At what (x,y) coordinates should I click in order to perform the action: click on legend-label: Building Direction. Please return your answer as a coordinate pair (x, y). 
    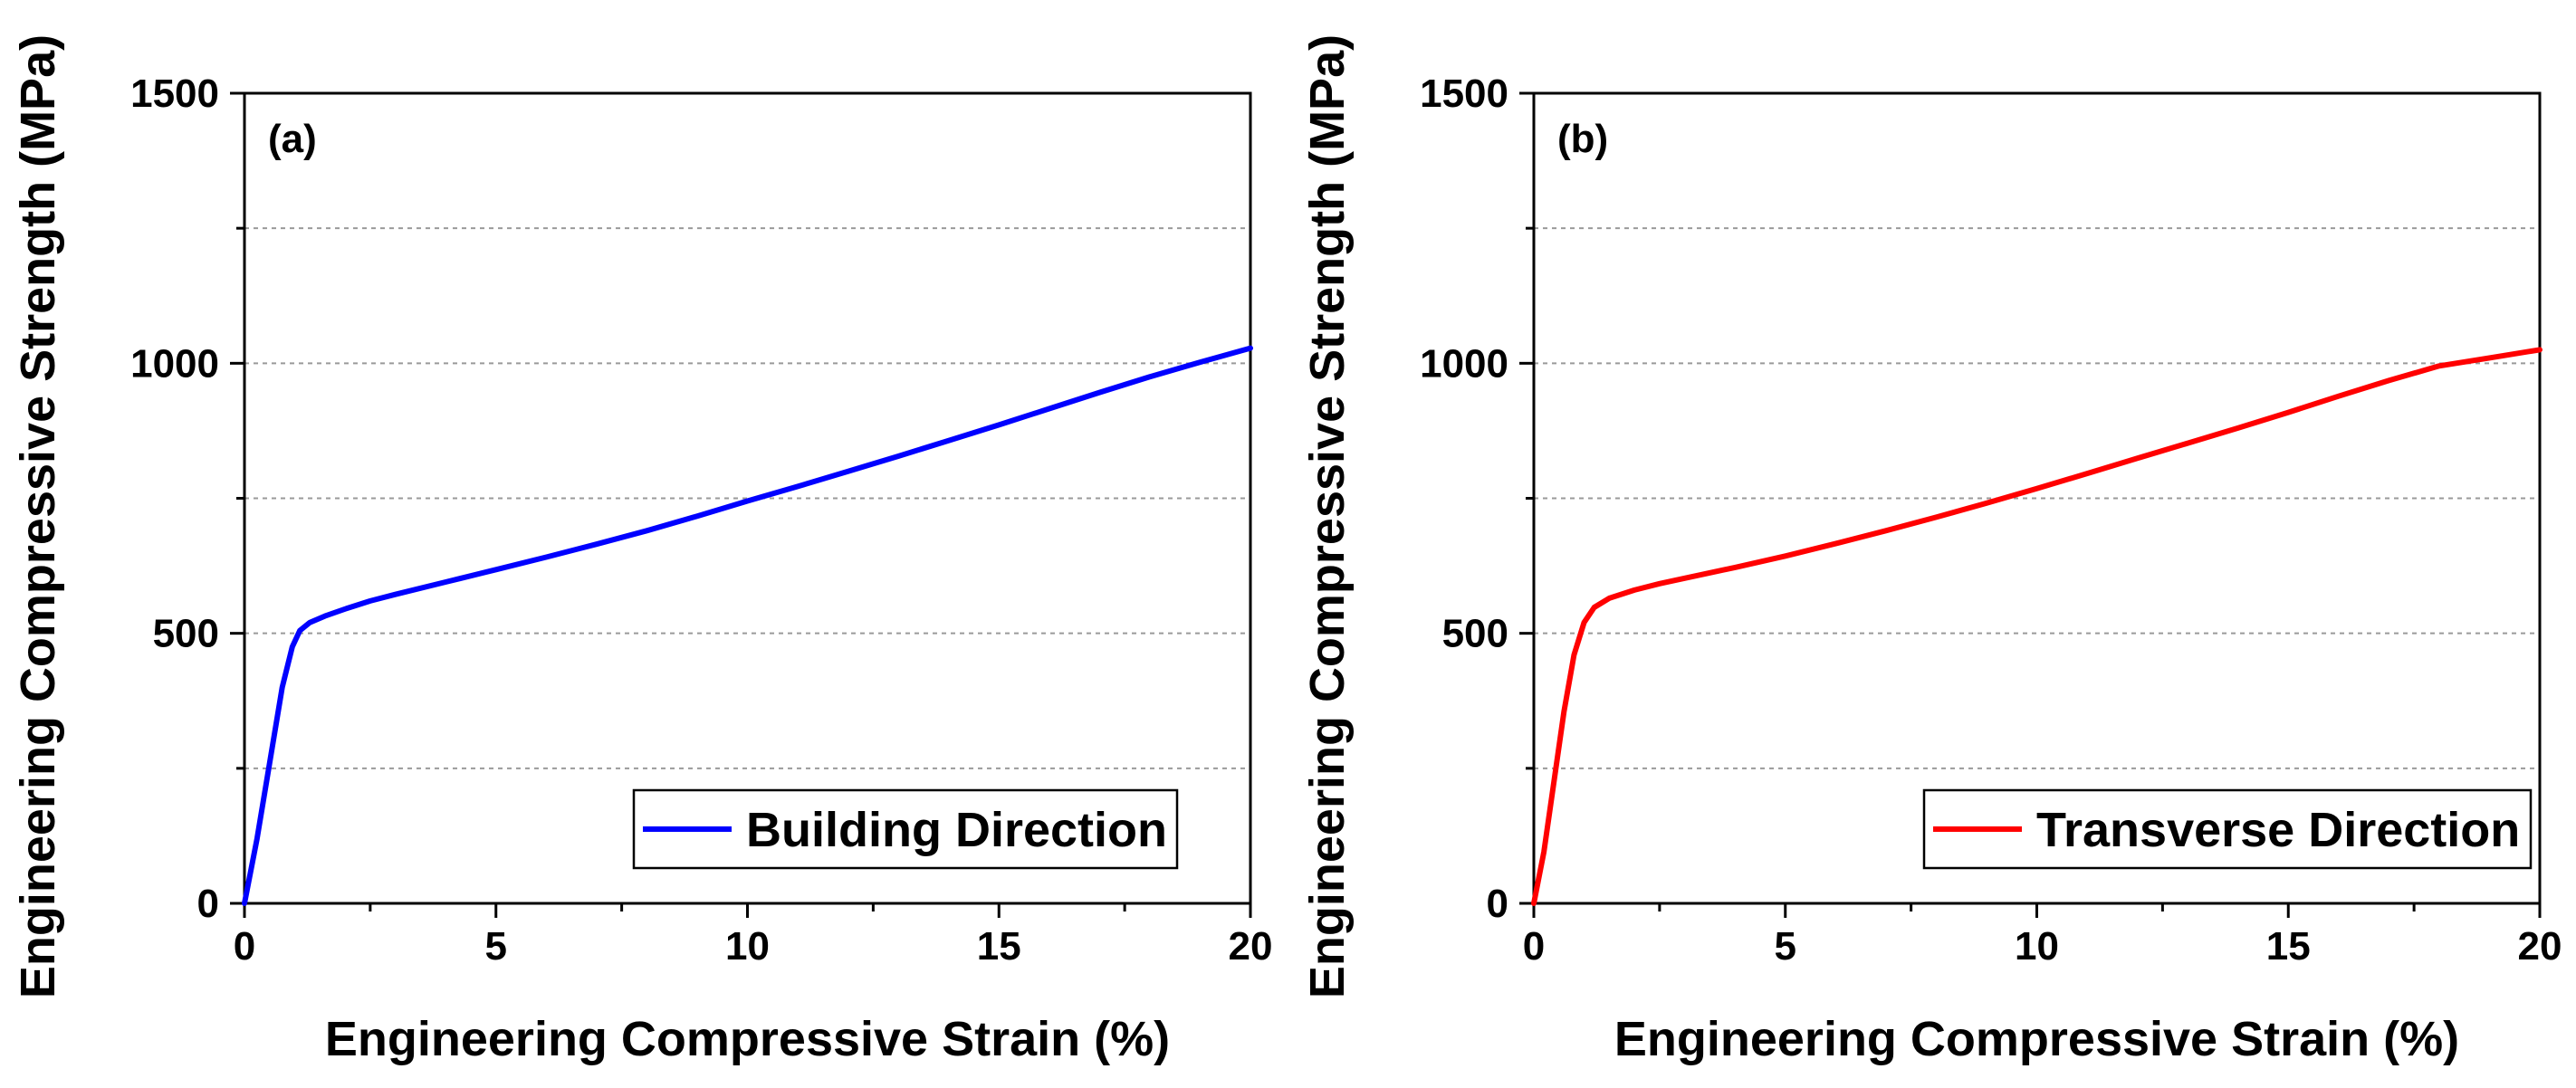
    Looking at the image, I should click on (956, 830).